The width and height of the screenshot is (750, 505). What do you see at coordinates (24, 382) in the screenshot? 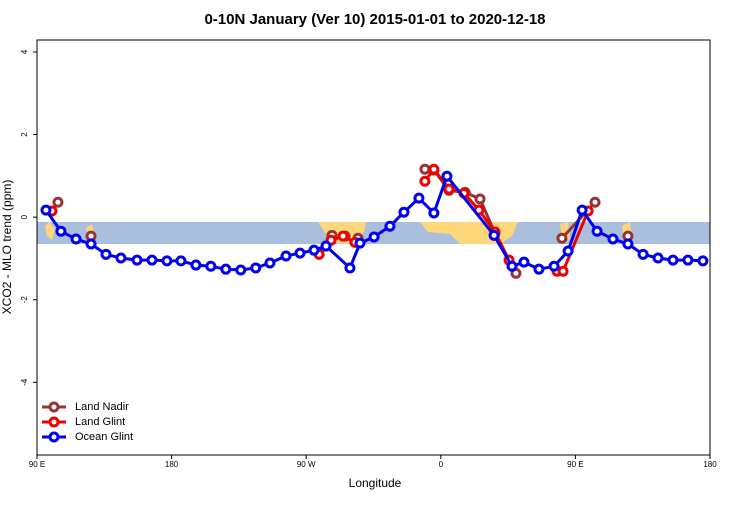
I see `y-tick-label: -4` at bounding box center [24, 382].